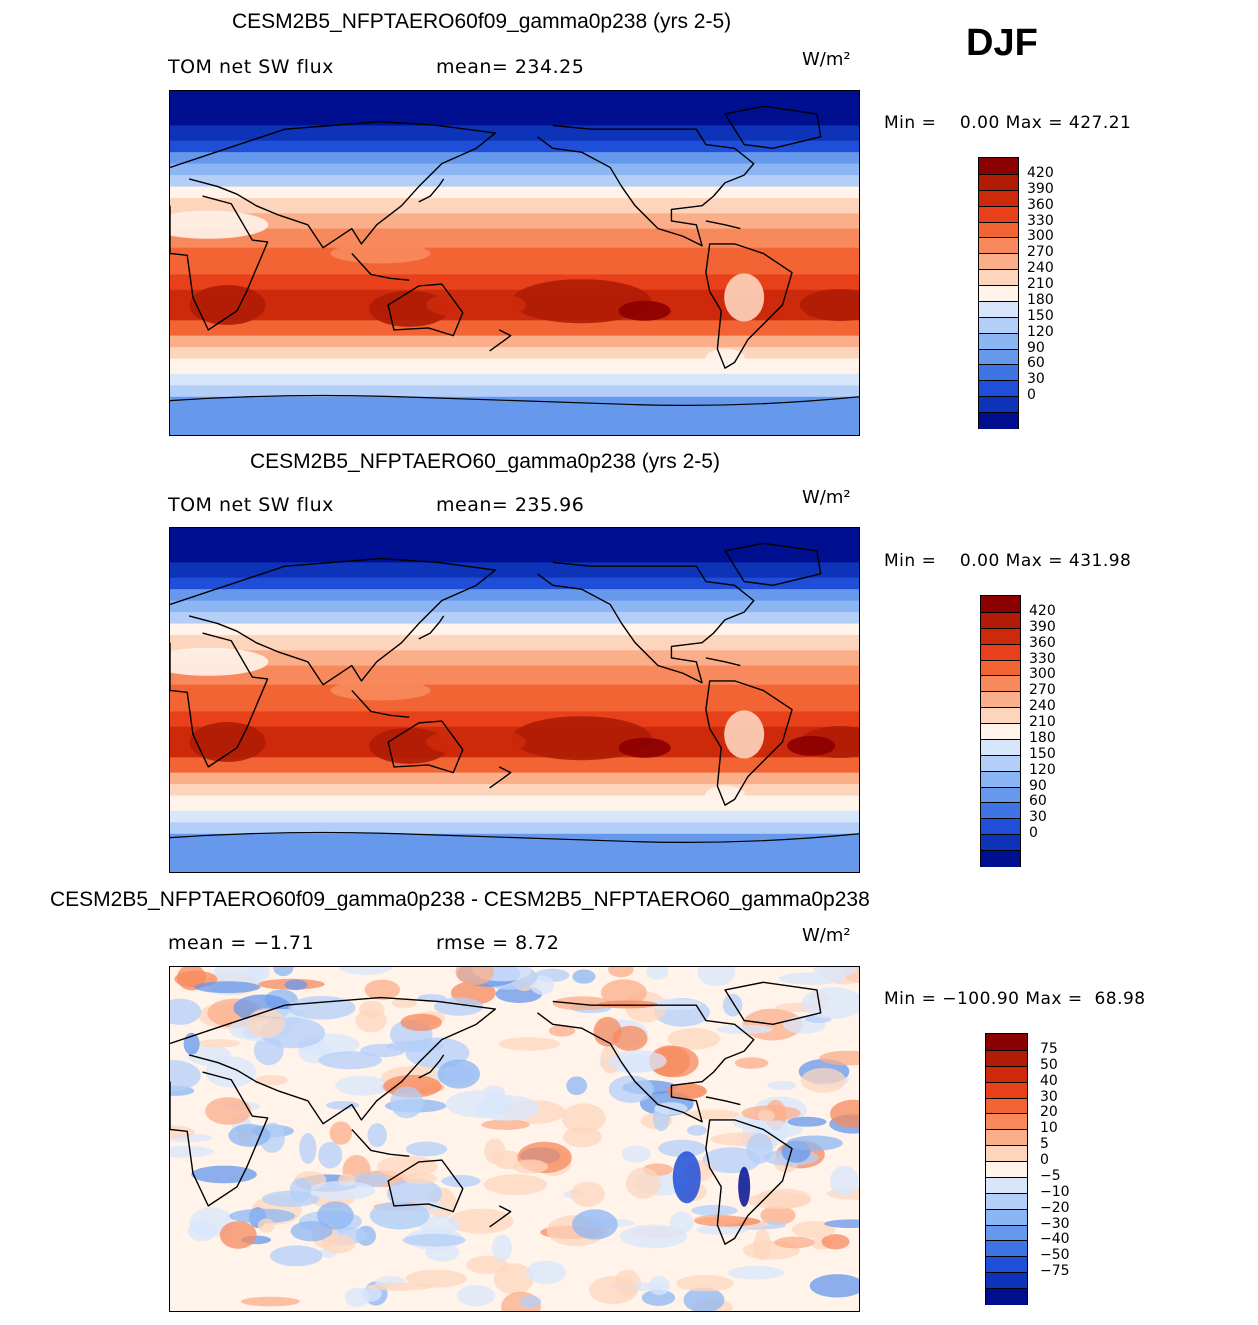 The height and width of the screenshot is (1325, 1258). I want to click on colorbar-tick-label: −30, so click(1055, 1223).